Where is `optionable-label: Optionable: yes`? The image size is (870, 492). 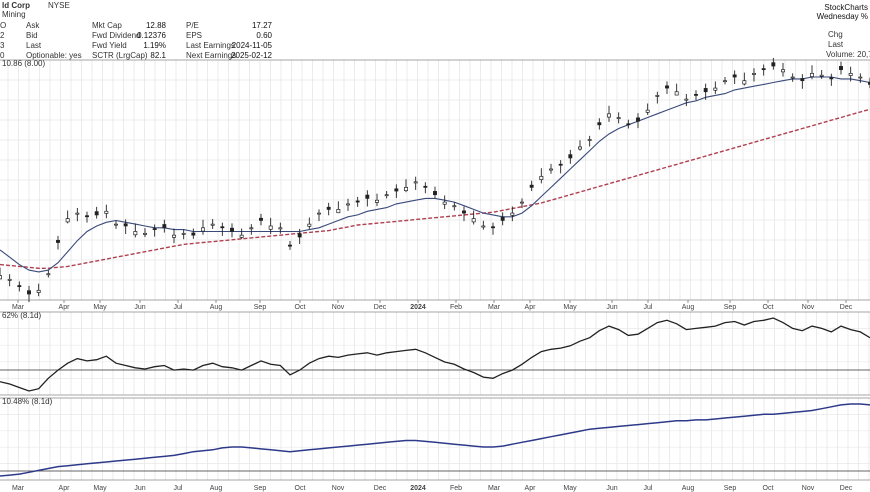
optionable-label: Optionable: yes is located at coordinates (54, 55).